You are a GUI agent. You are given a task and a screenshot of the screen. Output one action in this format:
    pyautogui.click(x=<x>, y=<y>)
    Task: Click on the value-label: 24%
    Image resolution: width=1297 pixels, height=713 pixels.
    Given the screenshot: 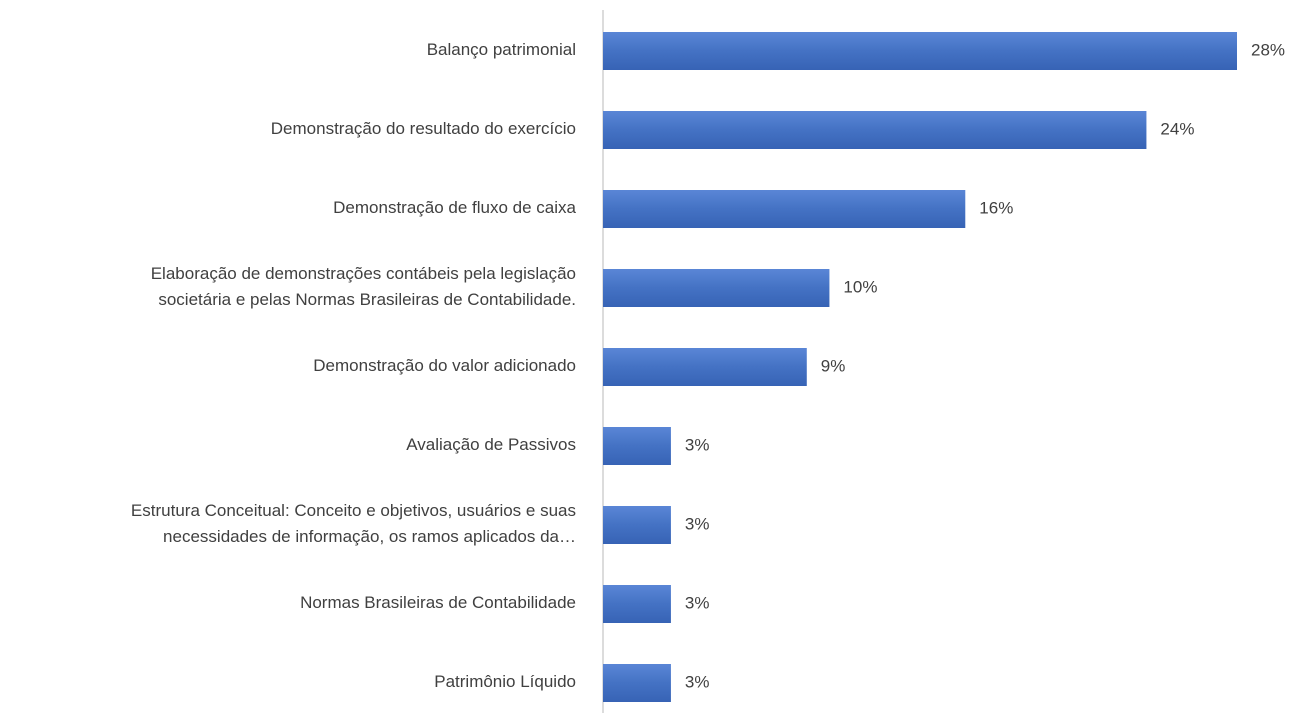 What is the action you would take?
    pyautogui.click(x=1177, y=128)
    